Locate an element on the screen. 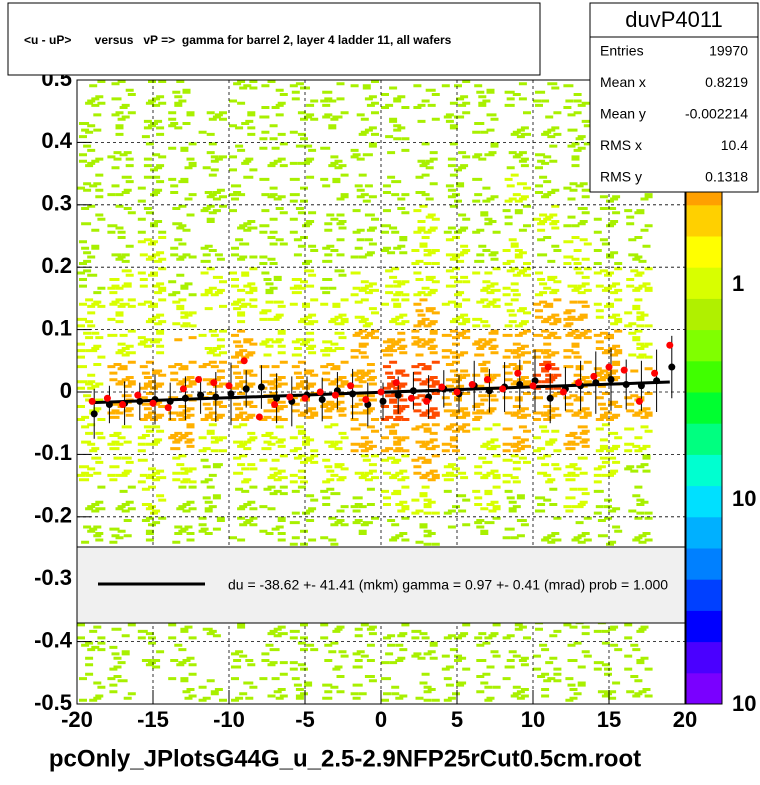  palette-label: 1 is located at coordinates (738, 283).